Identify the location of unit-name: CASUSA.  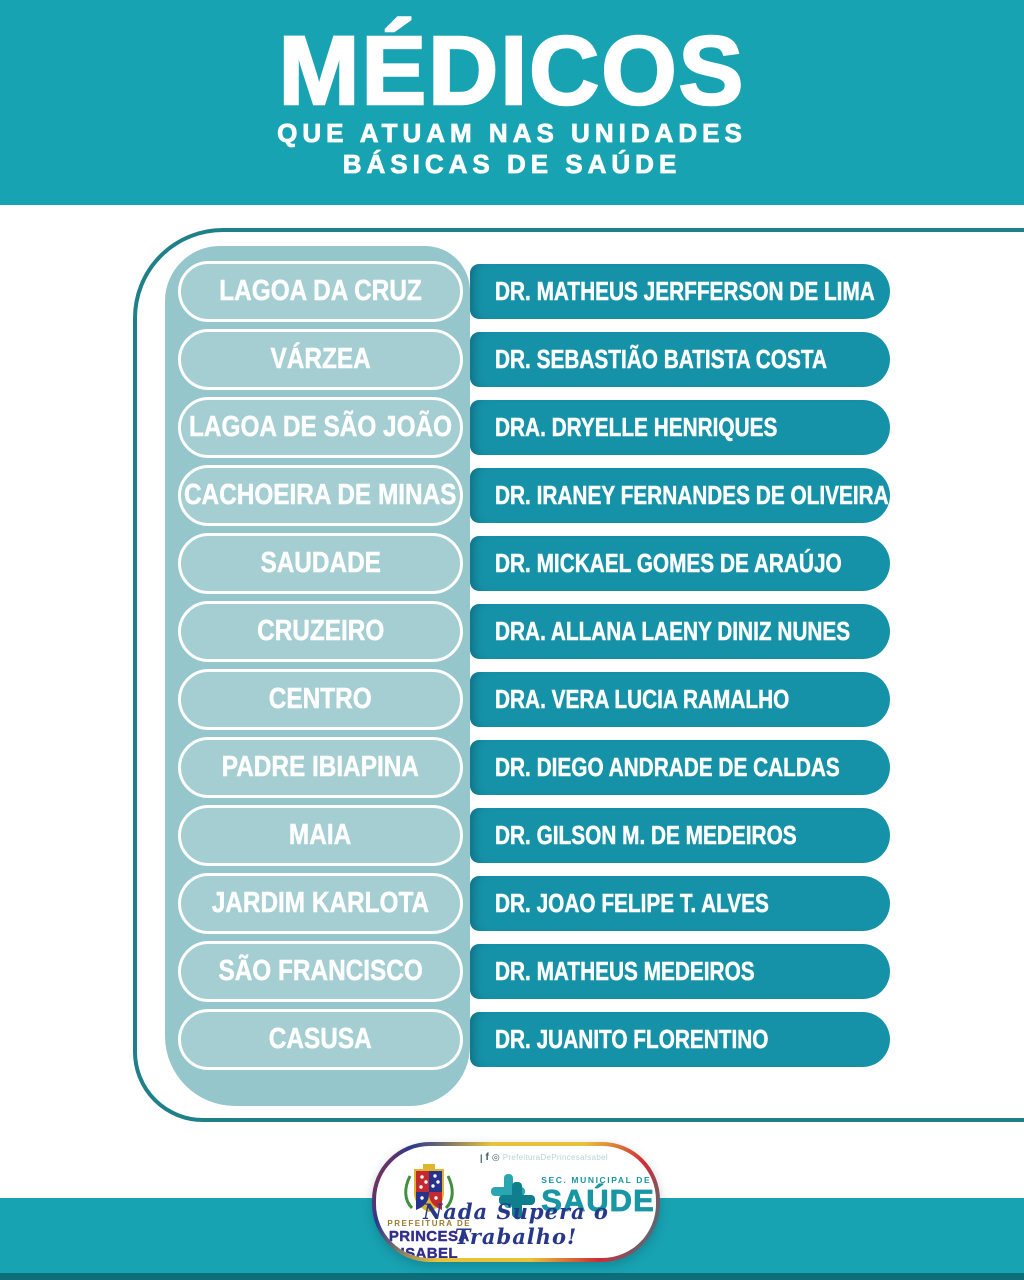
(320, 1039).